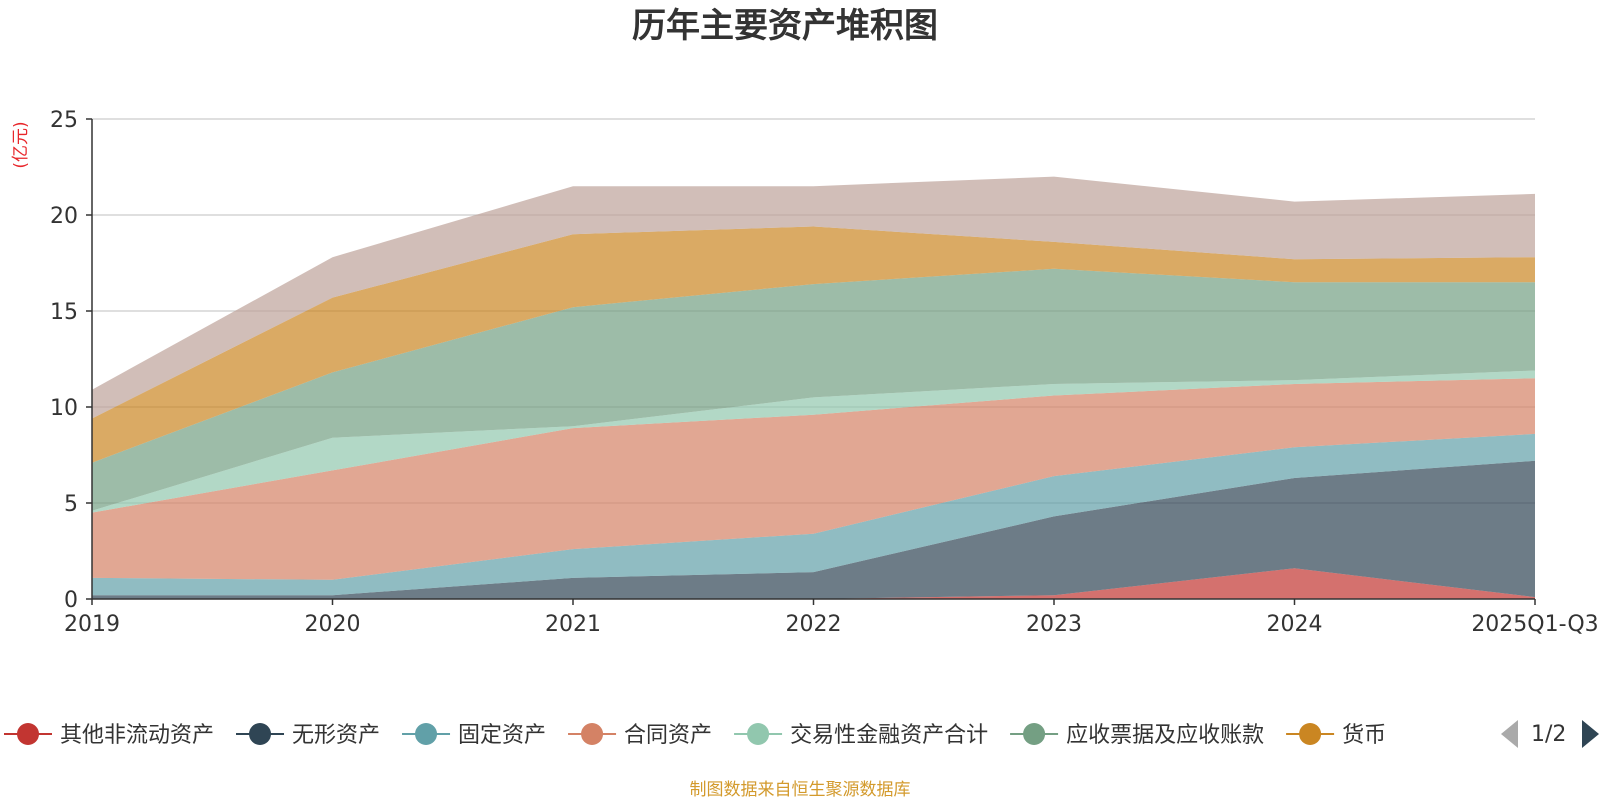  Describe the element at coordinates (785, 26) in the screenshot. I see `chart-title: 历年主要资产堆积图` at that location.